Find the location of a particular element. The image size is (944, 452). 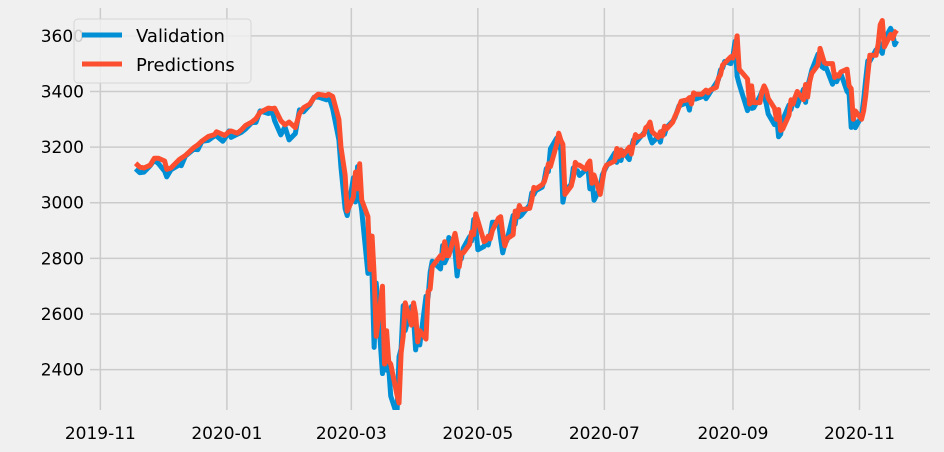

y-tick-label: 2400 is located at coordinates (62, 371).